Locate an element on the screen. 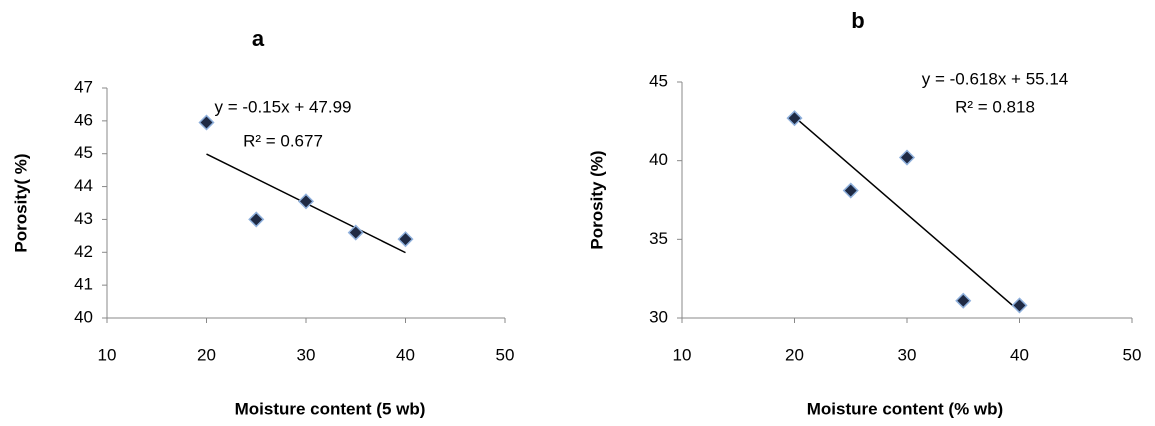 Image resolution: width=1155 pixels, height=426 pixels. y-tick-label: 30 is located at coordinates (658, 316).